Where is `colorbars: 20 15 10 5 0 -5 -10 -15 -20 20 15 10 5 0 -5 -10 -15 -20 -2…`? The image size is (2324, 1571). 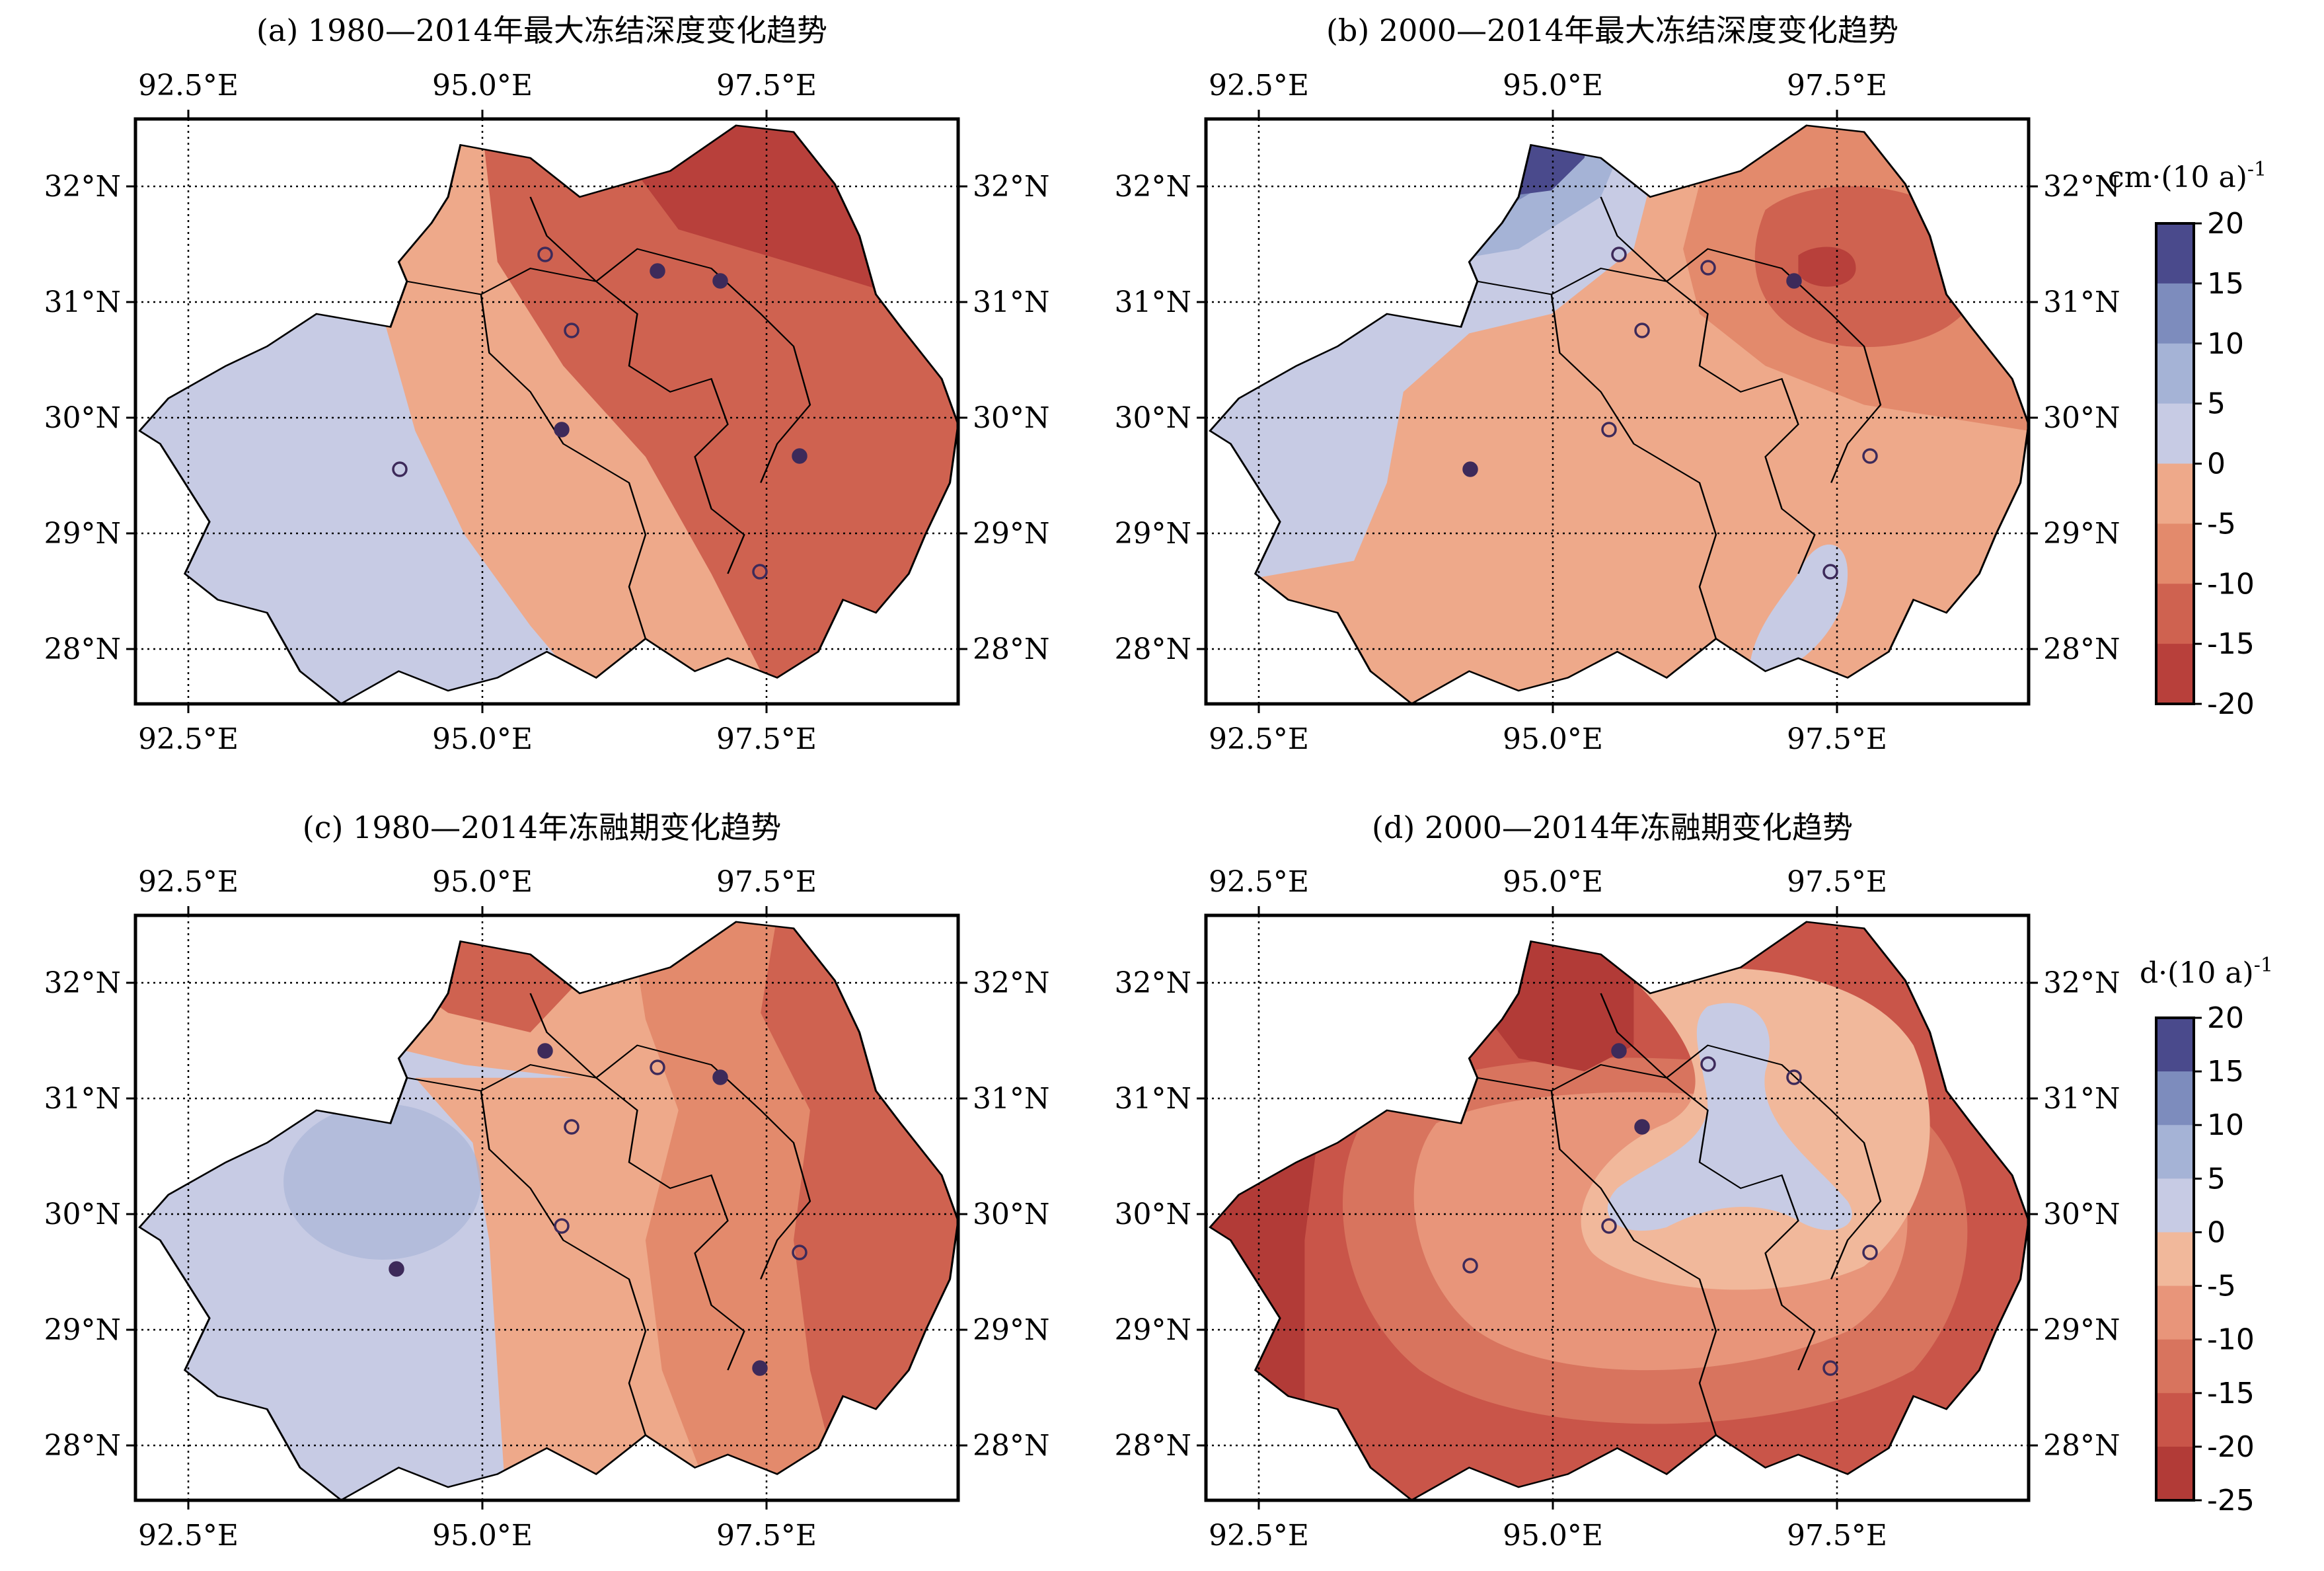
colorbars: 20 15 10 5 0 -5 -10 -15 -20 20 15 10 5 0 -5 -10 -15 -20 -2… is located at coordinates (2205, 862).